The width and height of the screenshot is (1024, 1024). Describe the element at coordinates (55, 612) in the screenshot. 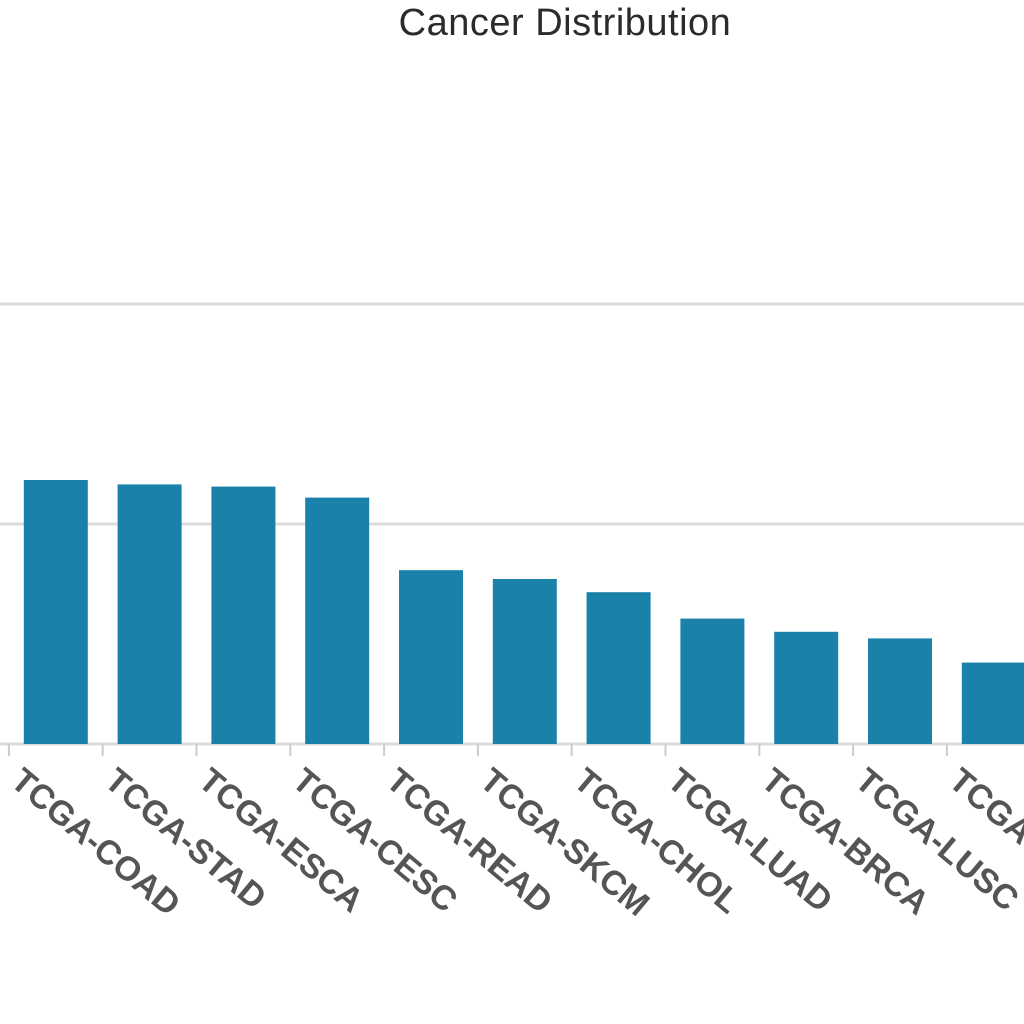

I see `bar-tcga-stad` at that location.